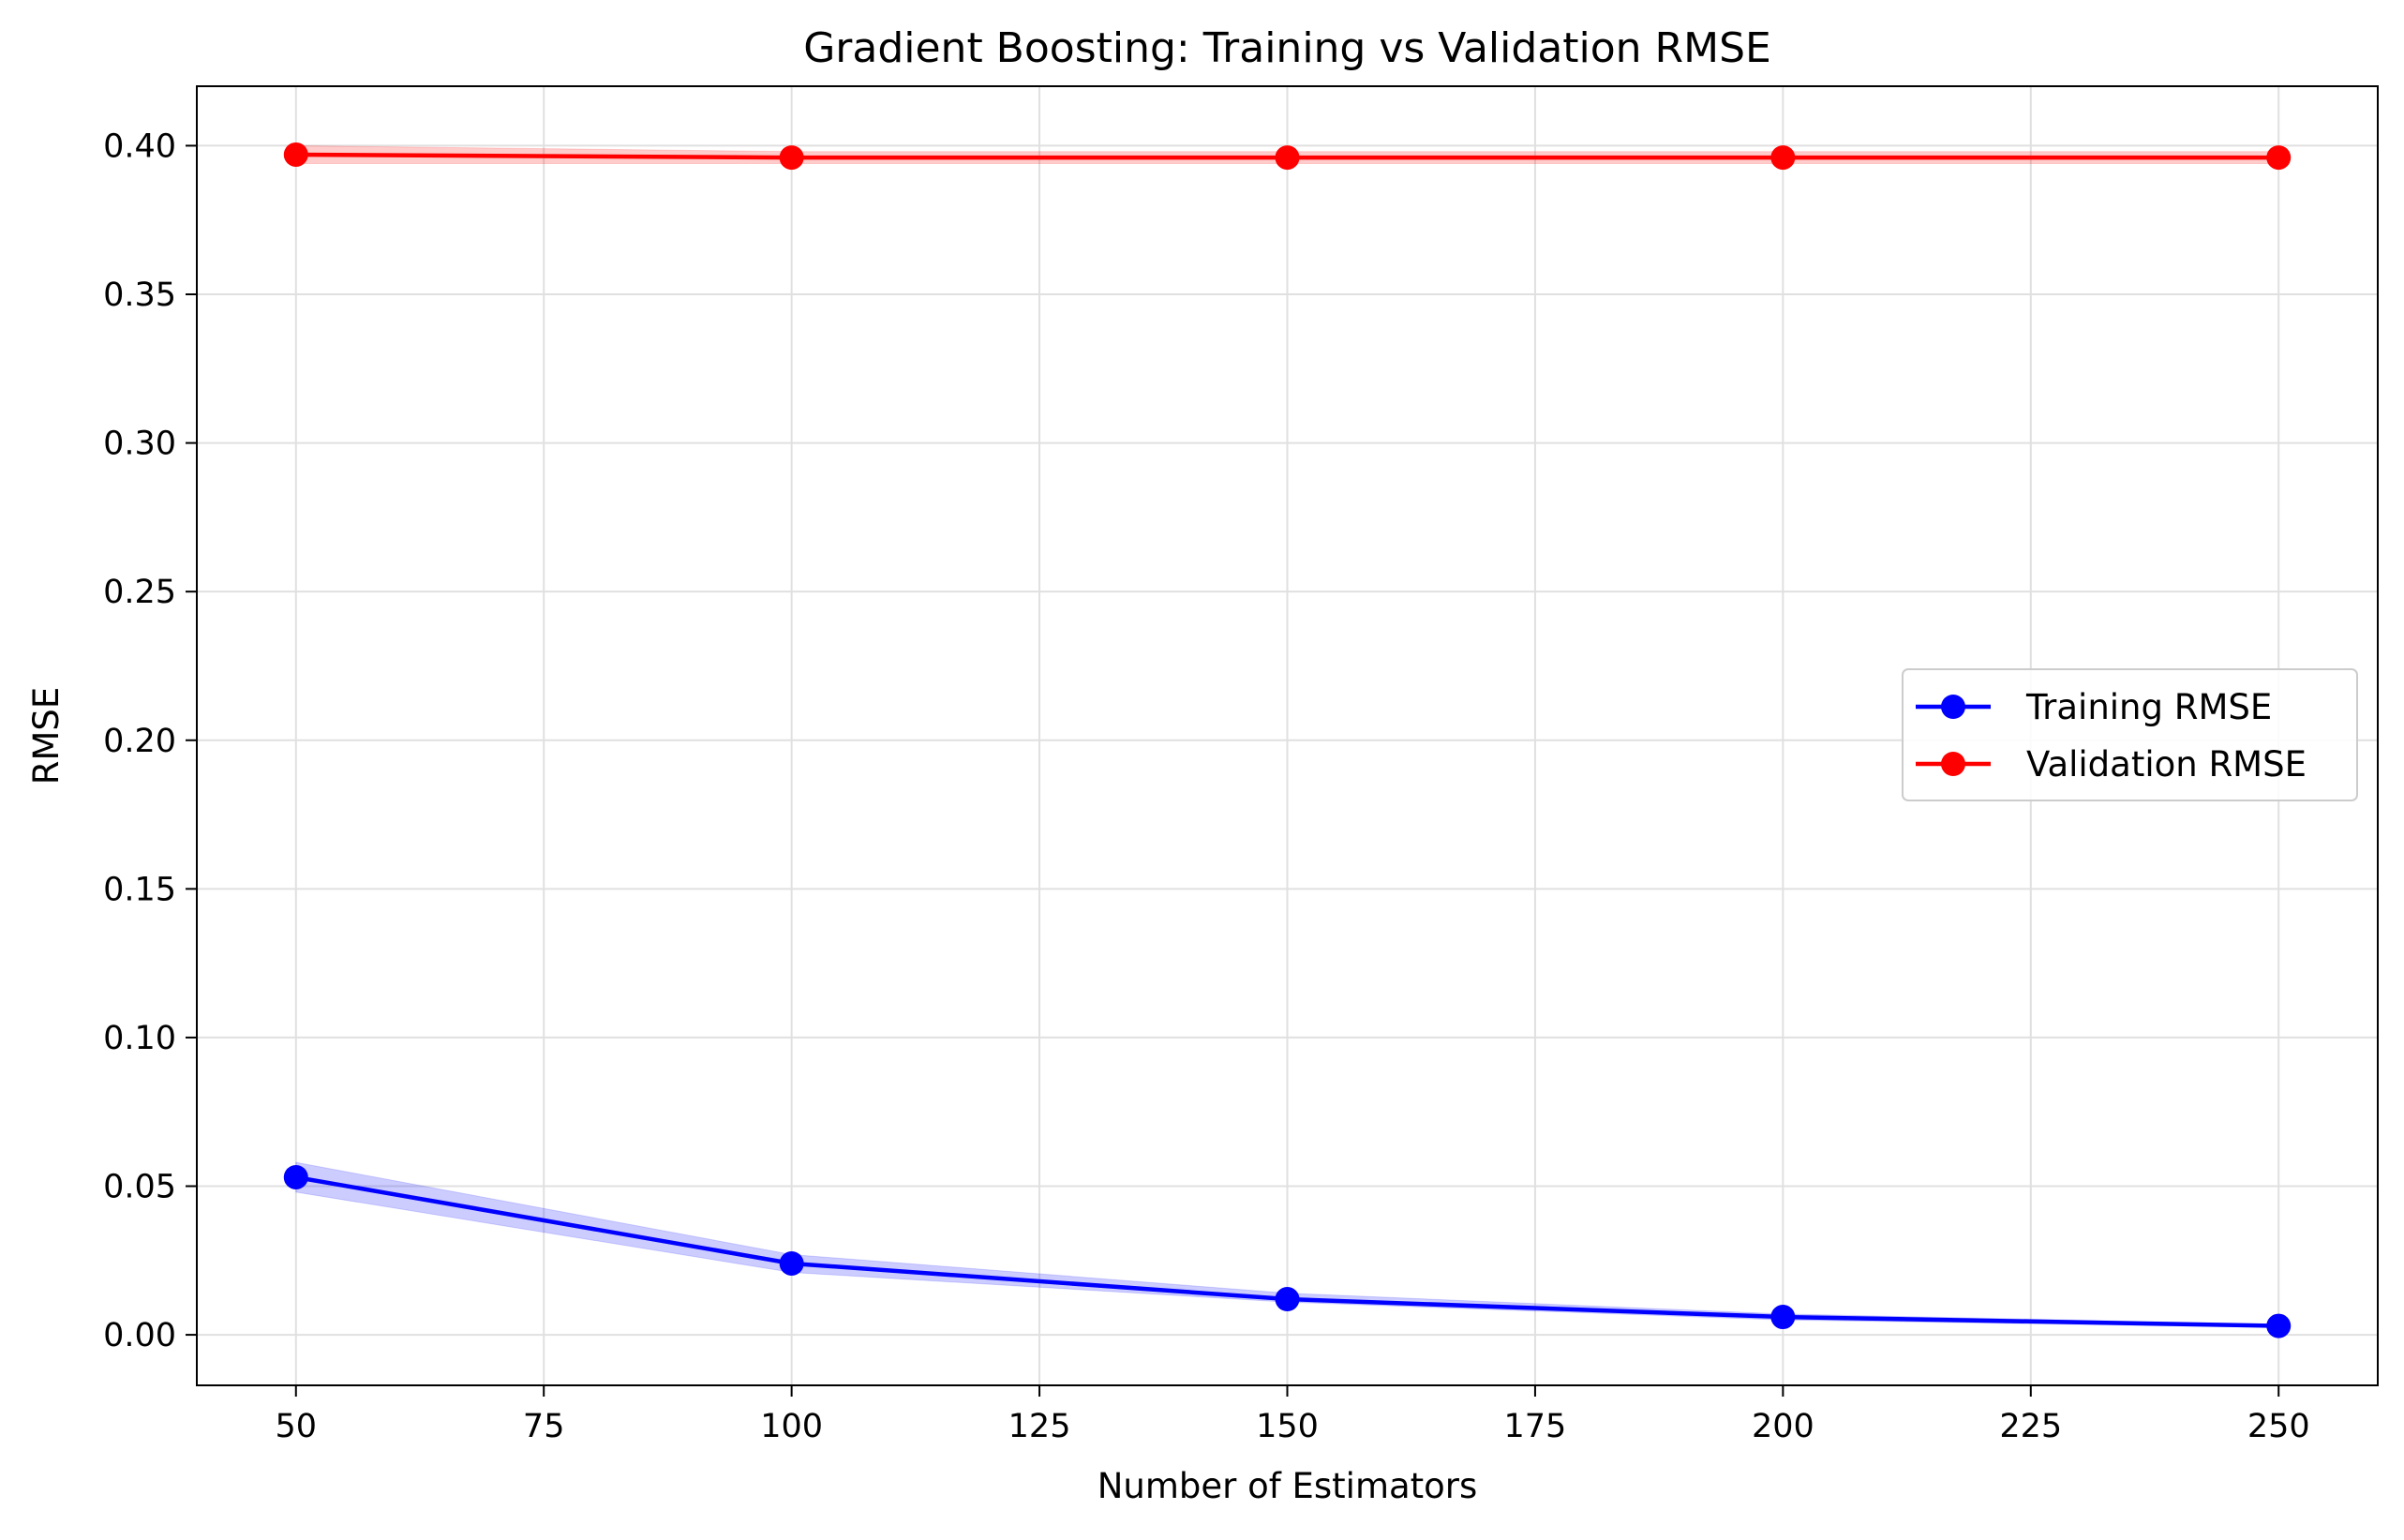 This screenshot has width=2404, height=1540. What do you see at coordinates (1039, 1426) in the screenshot?
I see `x-tick-label: 125` at bounding box center [1039, 1426].